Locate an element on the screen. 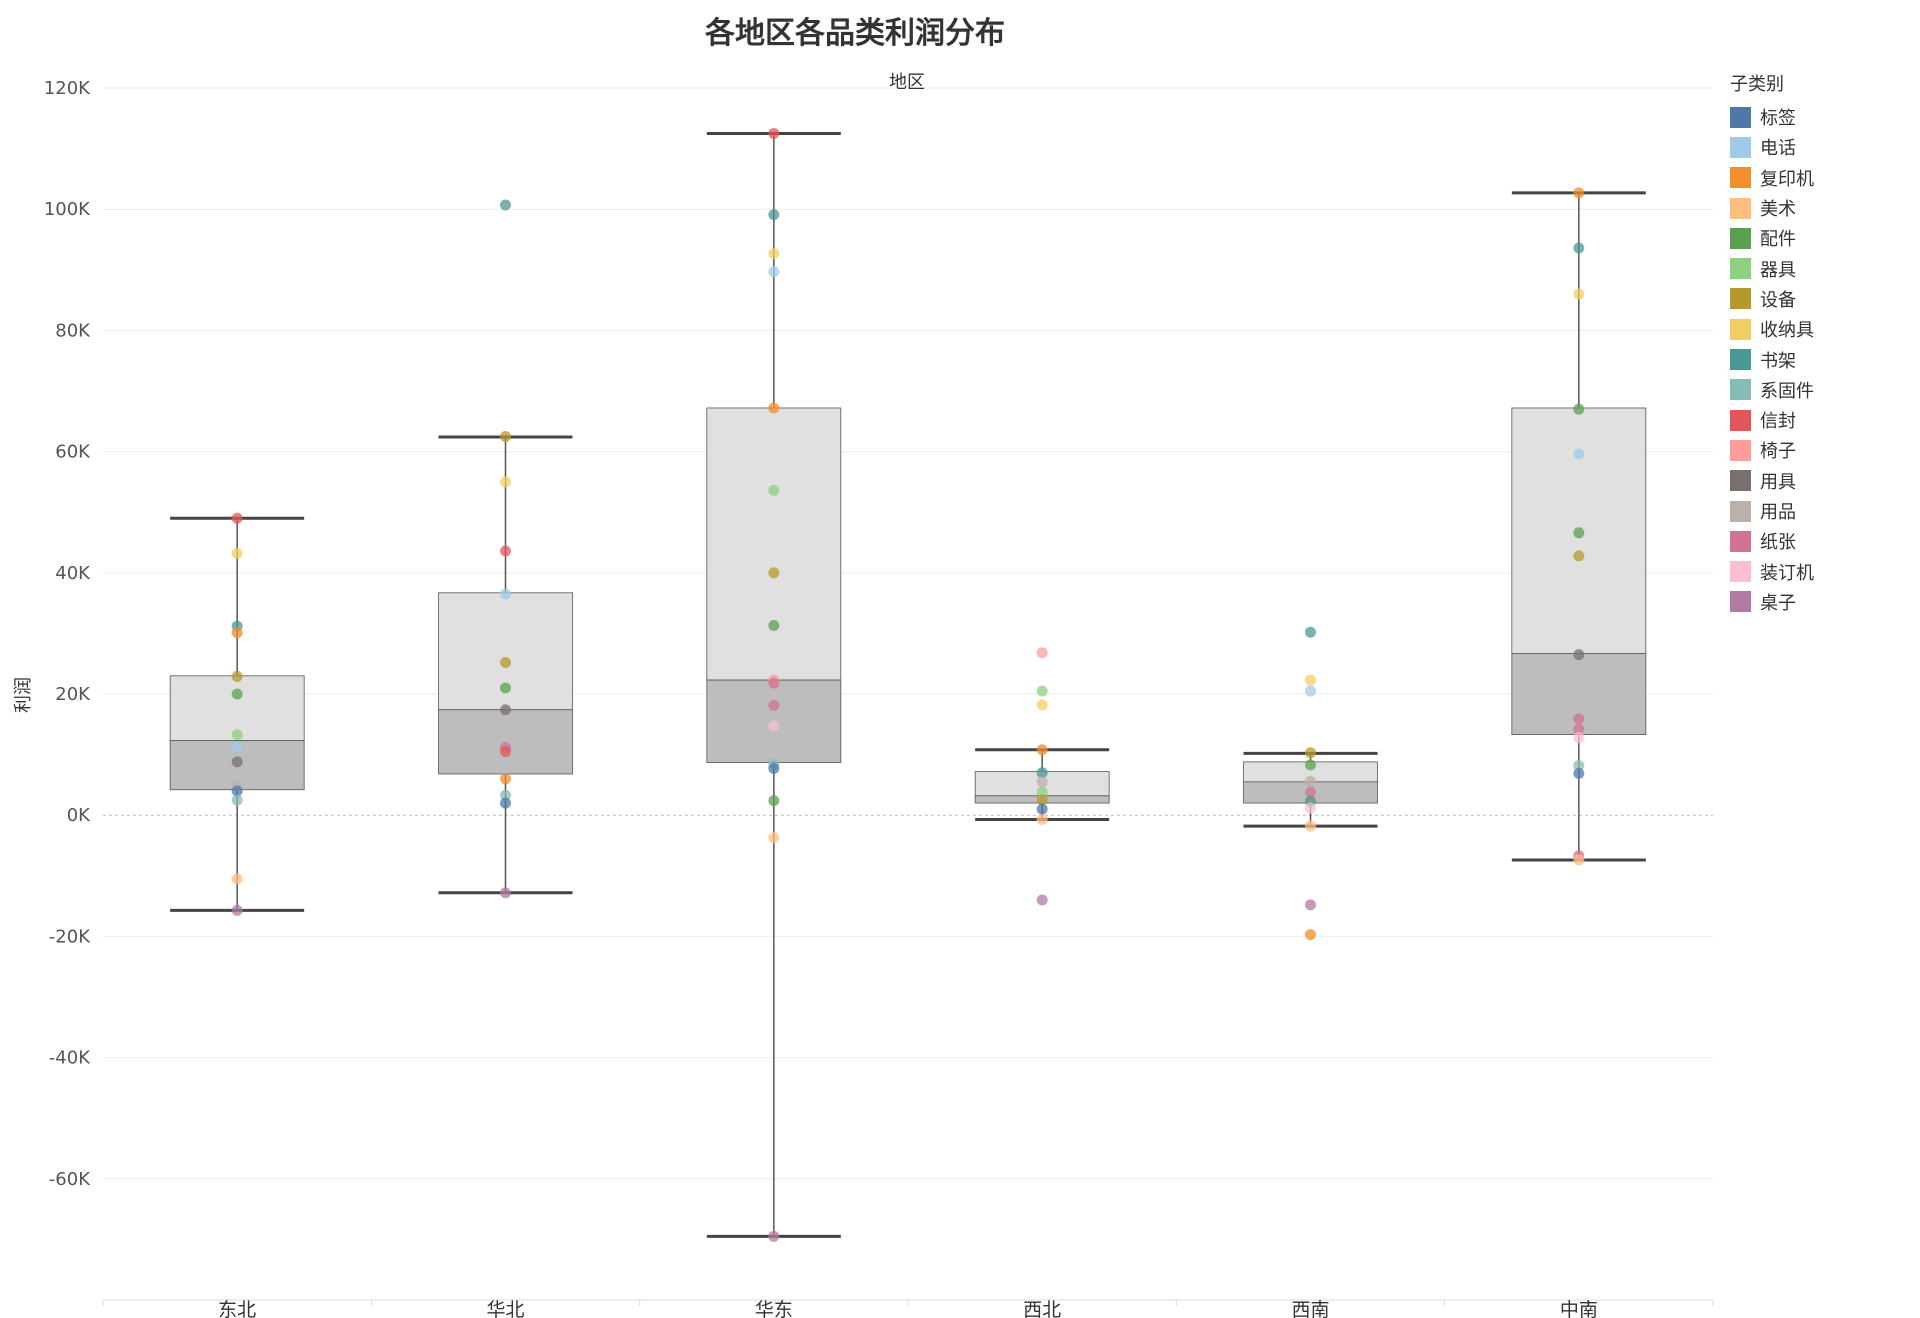 This screenshot has height=1318, width=1920. legend-label: 用品 is located at coordinates (1778, 512).